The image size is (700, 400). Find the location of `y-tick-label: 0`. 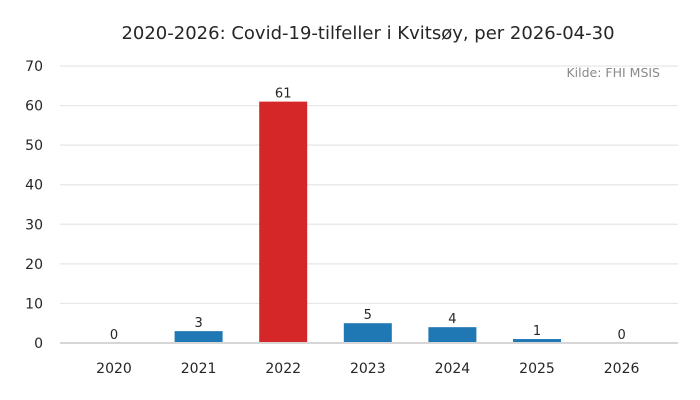

y-tick-label: 0 is located at coordinates (38, 344).